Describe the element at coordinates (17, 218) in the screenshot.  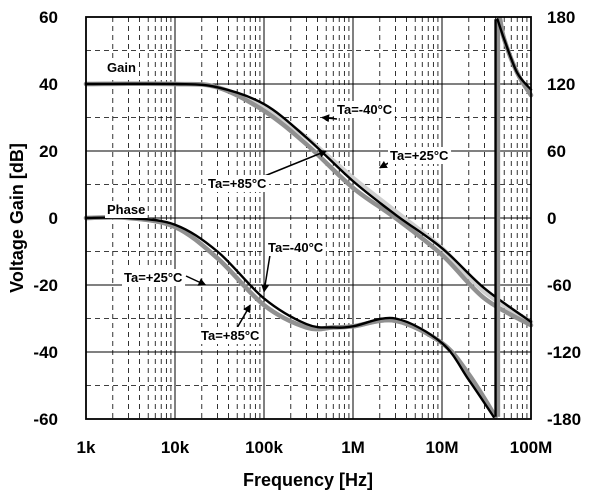
I see `y-axis-title: Voltage Gain [dB]` at that location.